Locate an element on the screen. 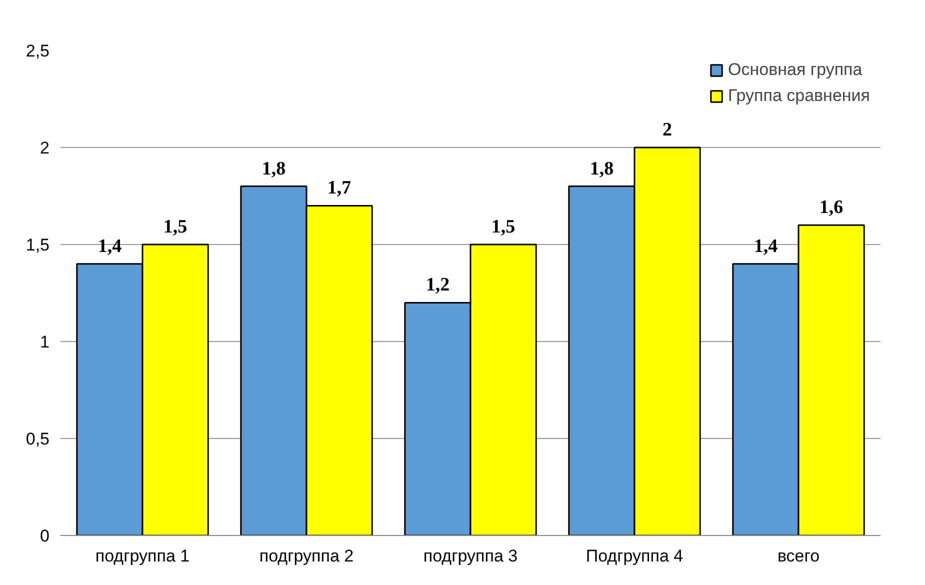 The height and width of the screenshot is (585, 925). data-label: 1,2 is located at coordinates (438, 285).